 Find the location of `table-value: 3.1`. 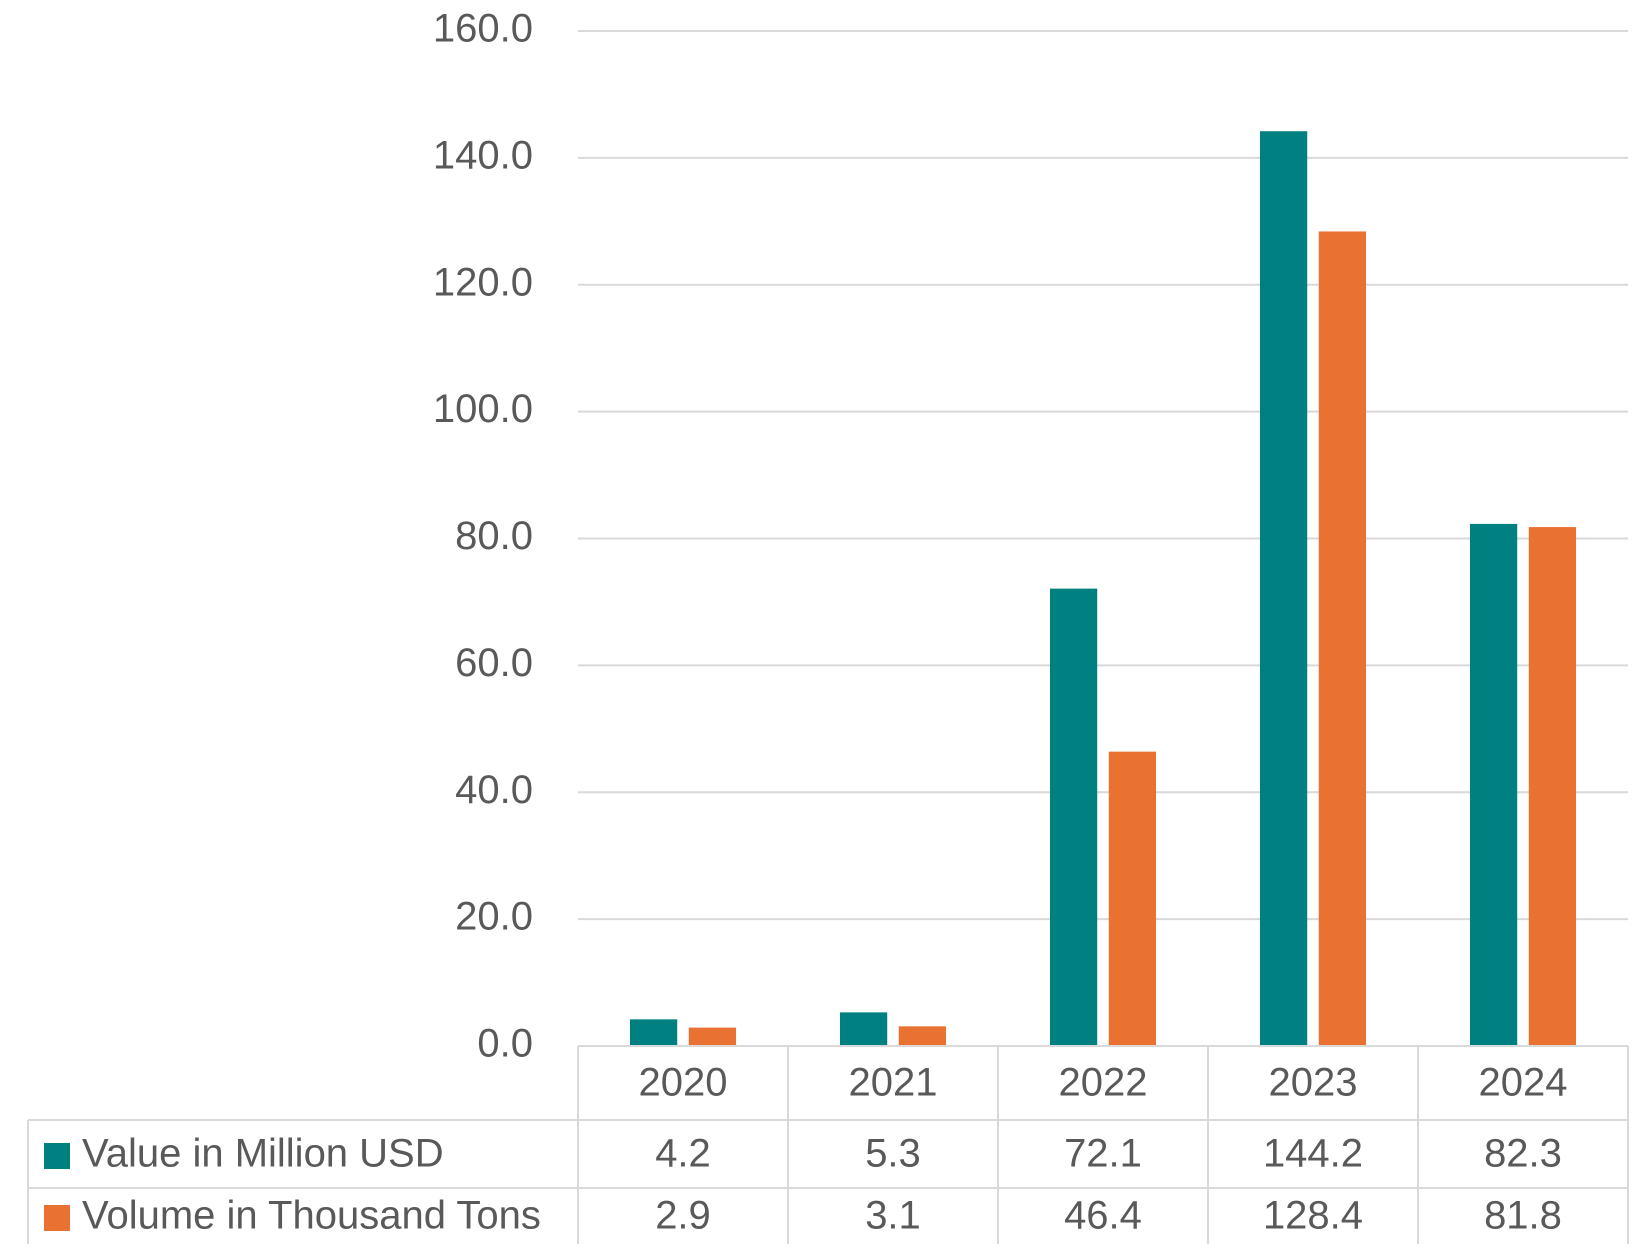

table-value: 3.1 is located at coordinates (893, 1216).